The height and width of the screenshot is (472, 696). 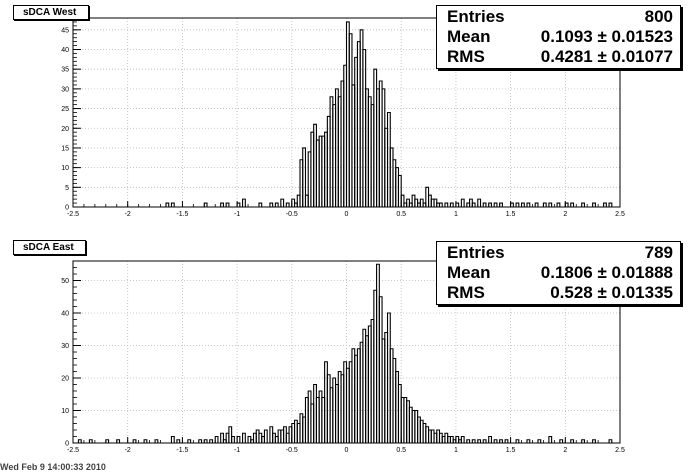 I want to click on footer-timestamp: Wed Feb 9 14:00:33 2010, so click(x=53, y=467).